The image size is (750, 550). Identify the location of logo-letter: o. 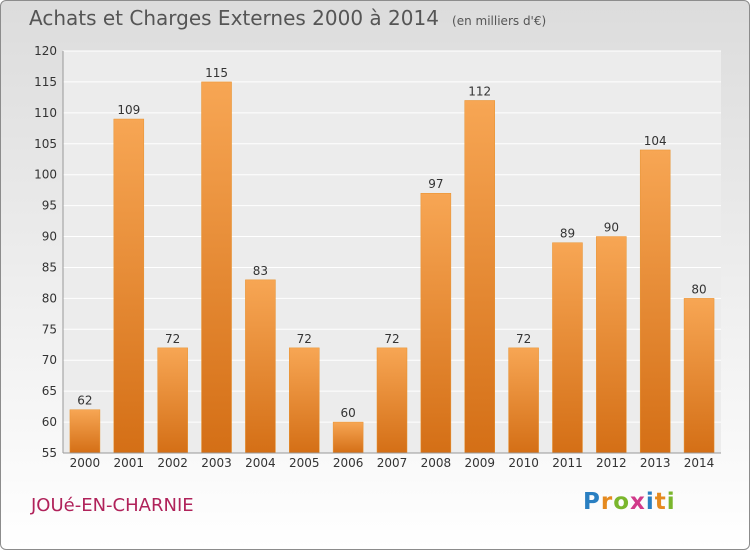
(622, 502).